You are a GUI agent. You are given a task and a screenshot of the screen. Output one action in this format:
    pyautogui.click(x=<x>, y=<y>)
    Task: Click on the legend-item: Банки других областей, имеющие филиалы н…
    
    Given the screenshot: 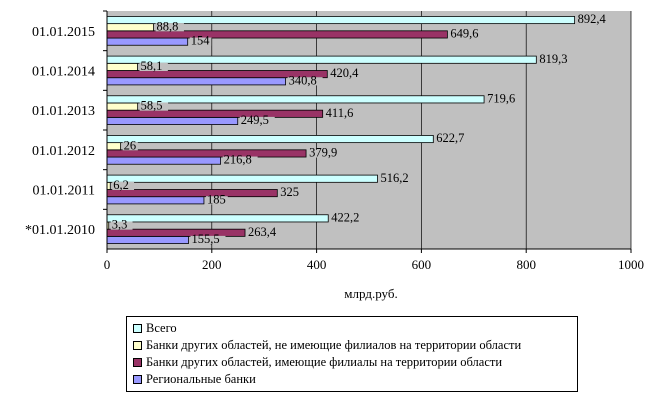 What is the action you would take?
    pyautogui.click(x=355, y=362)
    